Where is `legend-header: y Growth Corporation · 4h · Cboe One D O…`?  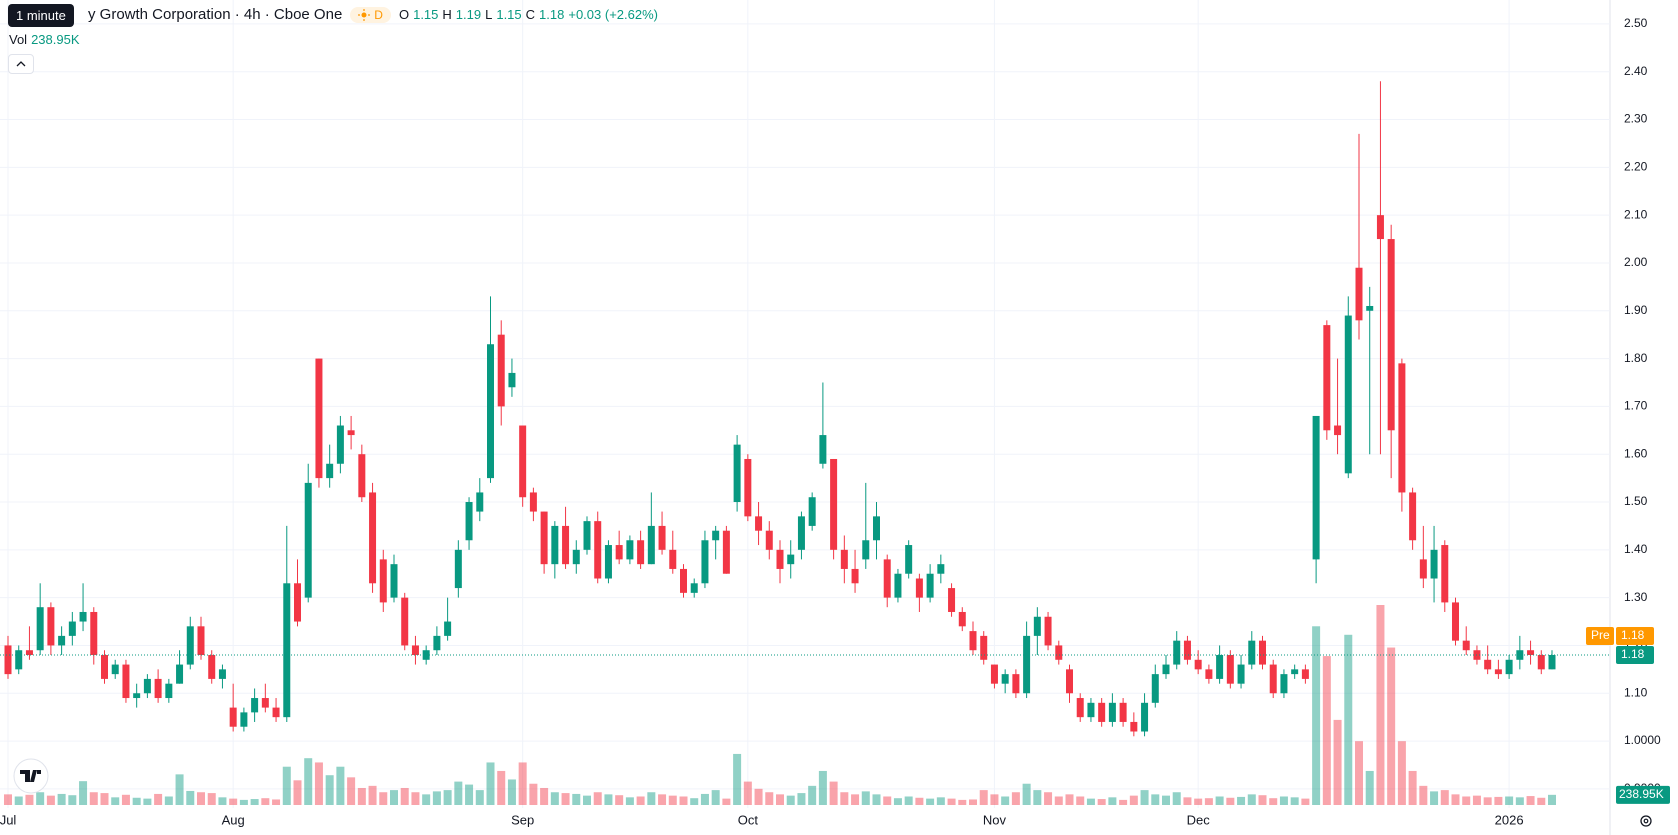
legend-header: y Growth Corporation · 4h · Cboe One D O… is located at coordinates (333, 14).